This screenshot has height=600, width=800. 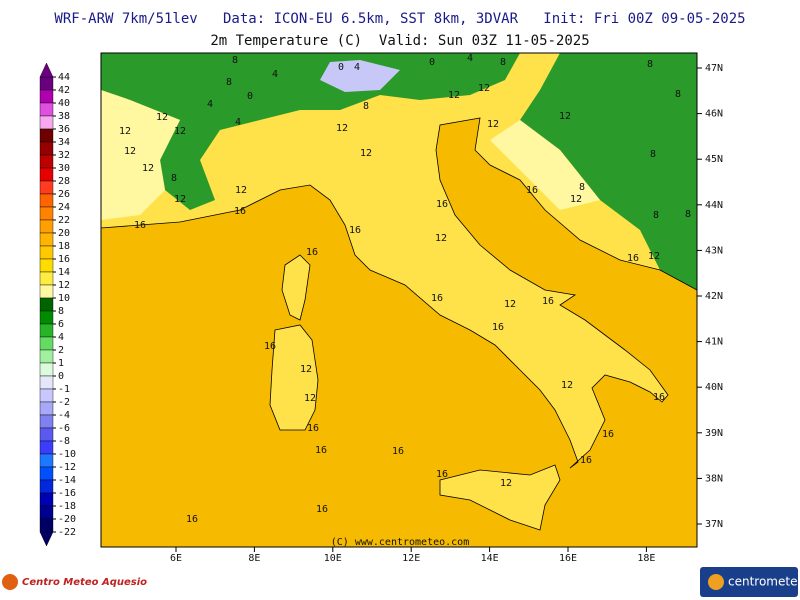 I want to click on colorbar-label: -2, so click(x=64, y=402).